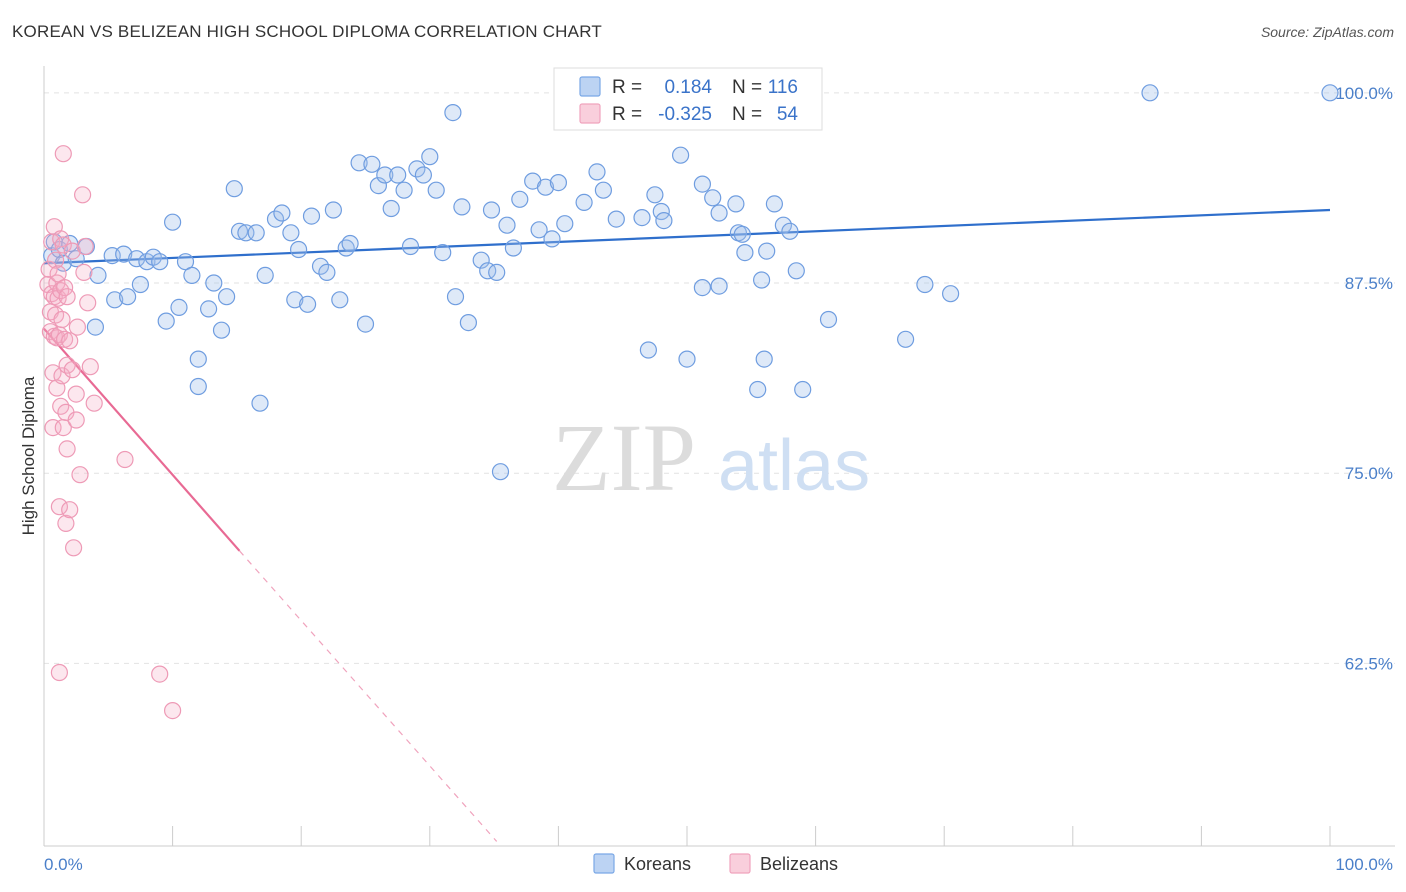 This screenshot has height=892, width=1406. What do you see at coordinates (1364, 93) in the screenshot?
I see `y-tick-label-3: 100.0%` at bounding box center [1364, 93].